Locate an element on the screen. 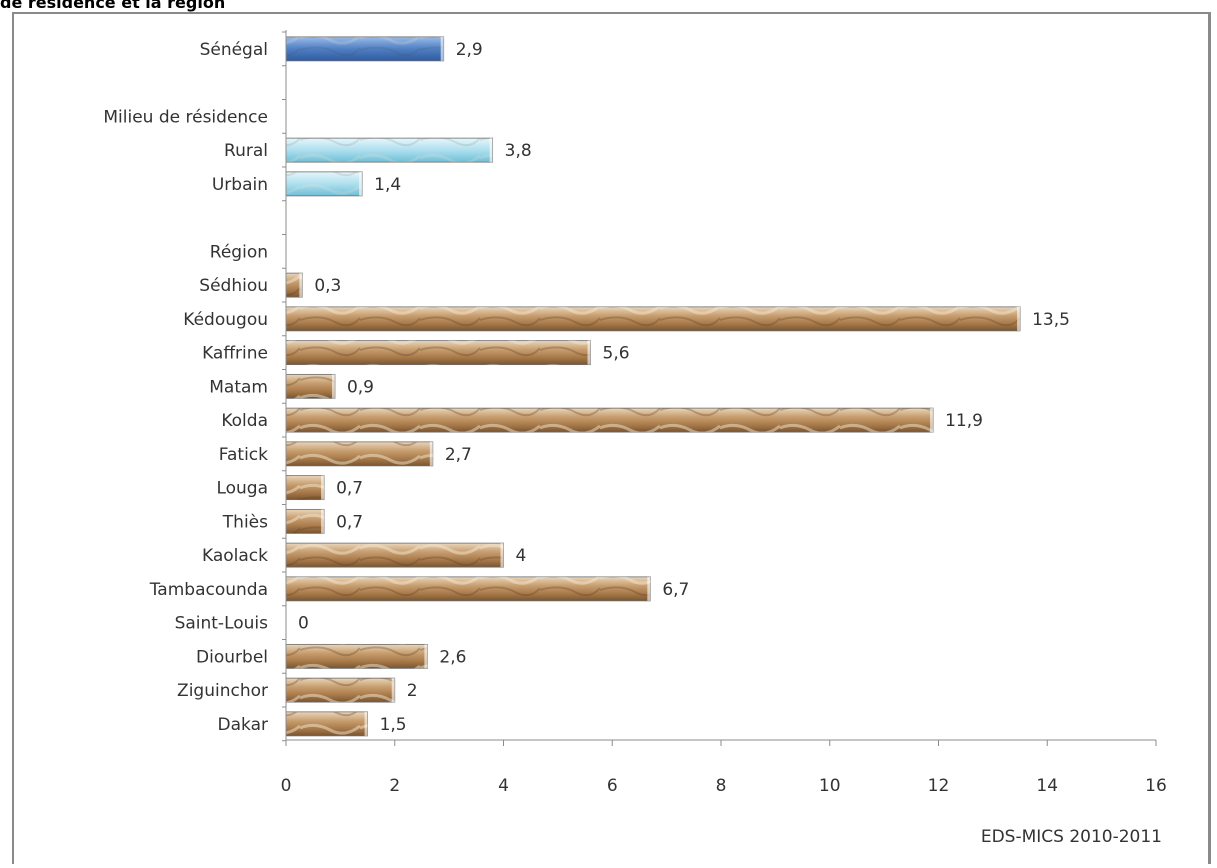 Image resolution: width=1217 pixels, height=868 pixels. category-label: Diourbel is located at coordinates (232, 657).